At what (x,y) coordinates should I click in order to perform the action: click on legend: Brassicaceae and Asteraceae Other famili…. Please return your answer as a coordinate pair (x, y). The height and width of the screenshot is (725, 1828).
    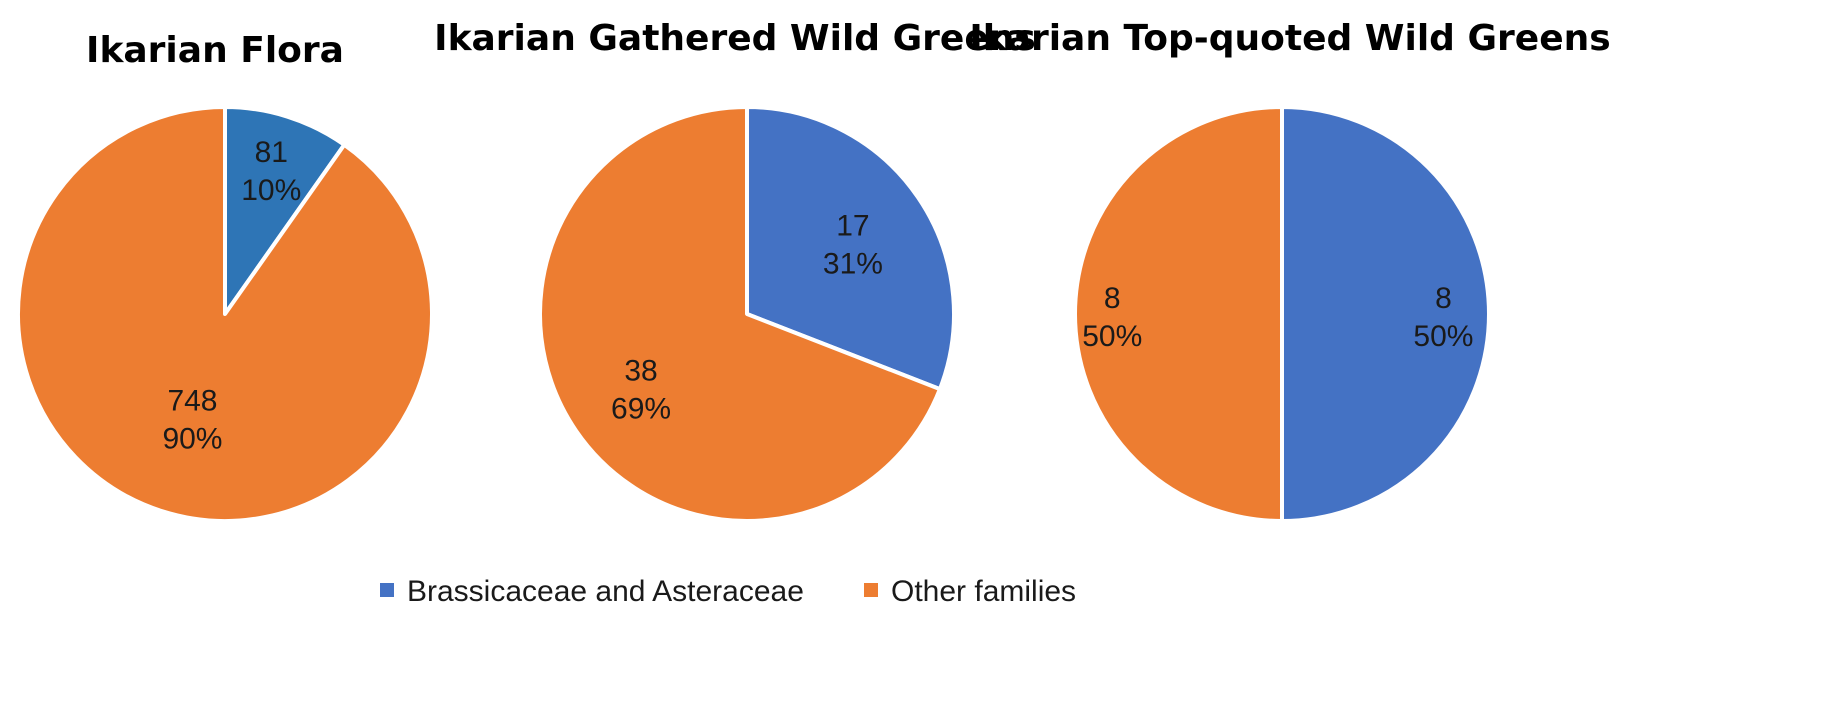
    Looking at the image, I should click on (728, 591).